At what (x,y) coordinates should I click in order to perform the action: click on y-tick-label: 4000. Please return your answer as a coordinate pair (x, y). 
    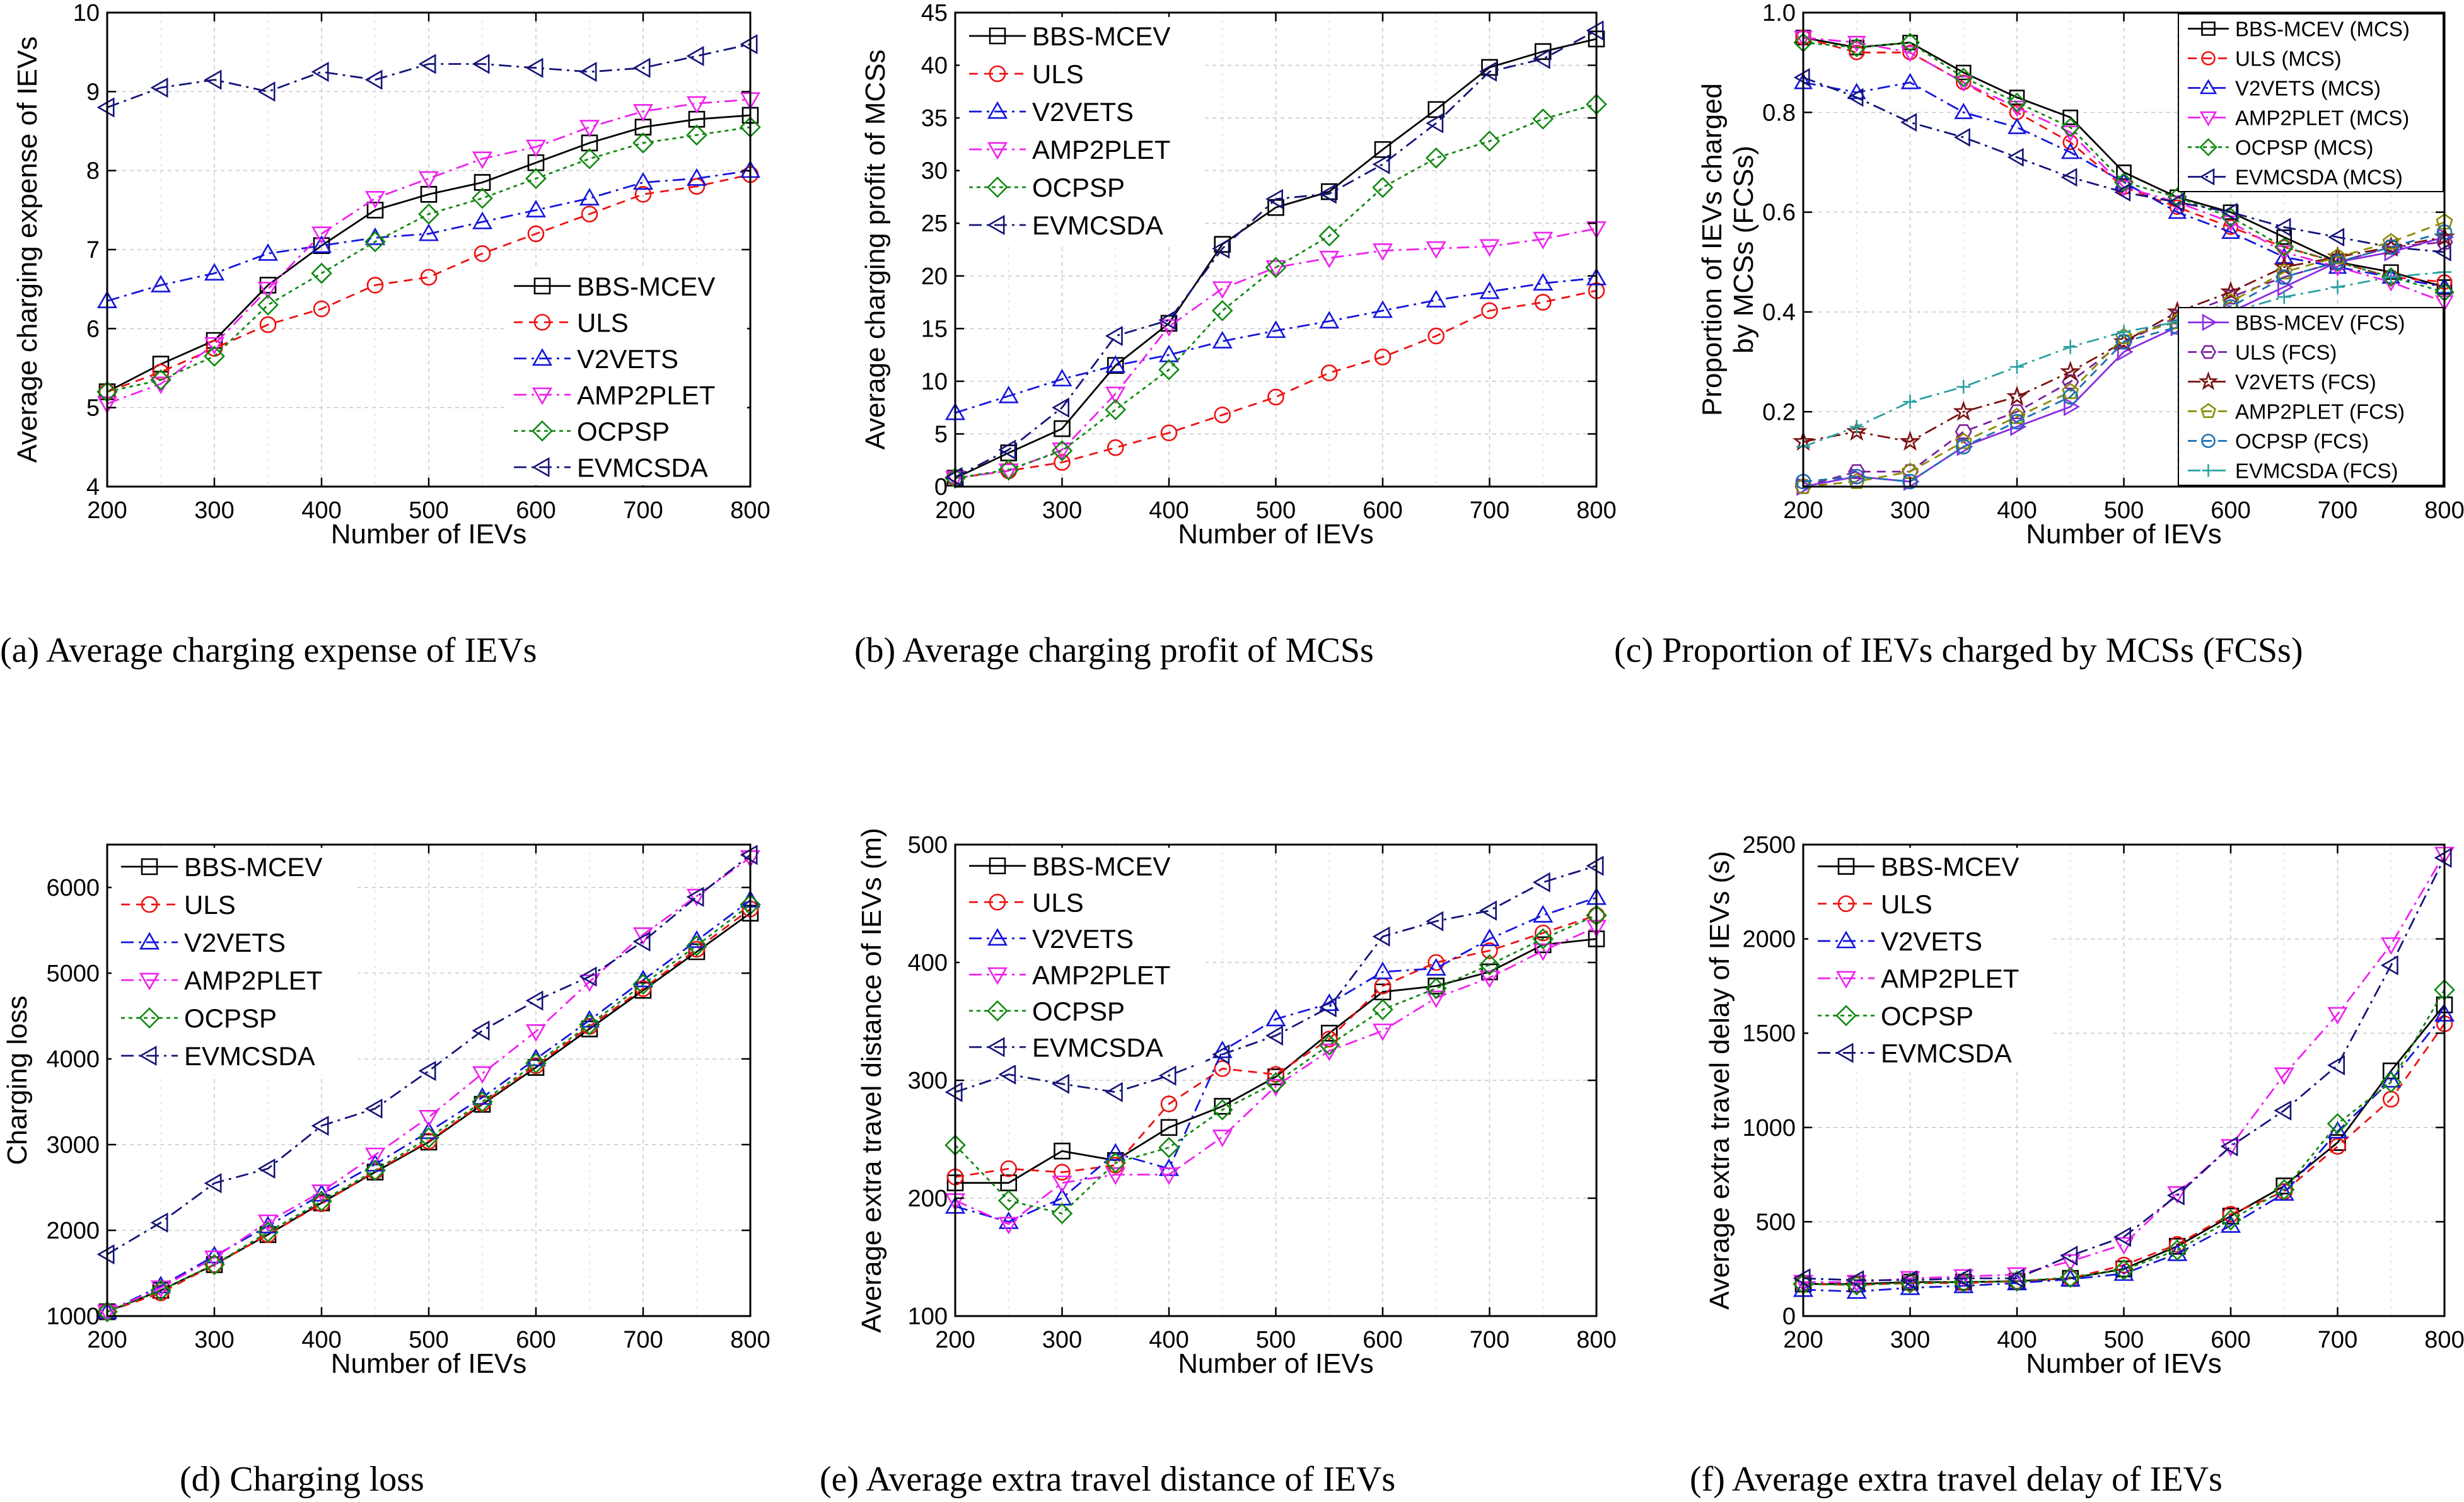
    Looking at the image, I should click on (73, 1059).